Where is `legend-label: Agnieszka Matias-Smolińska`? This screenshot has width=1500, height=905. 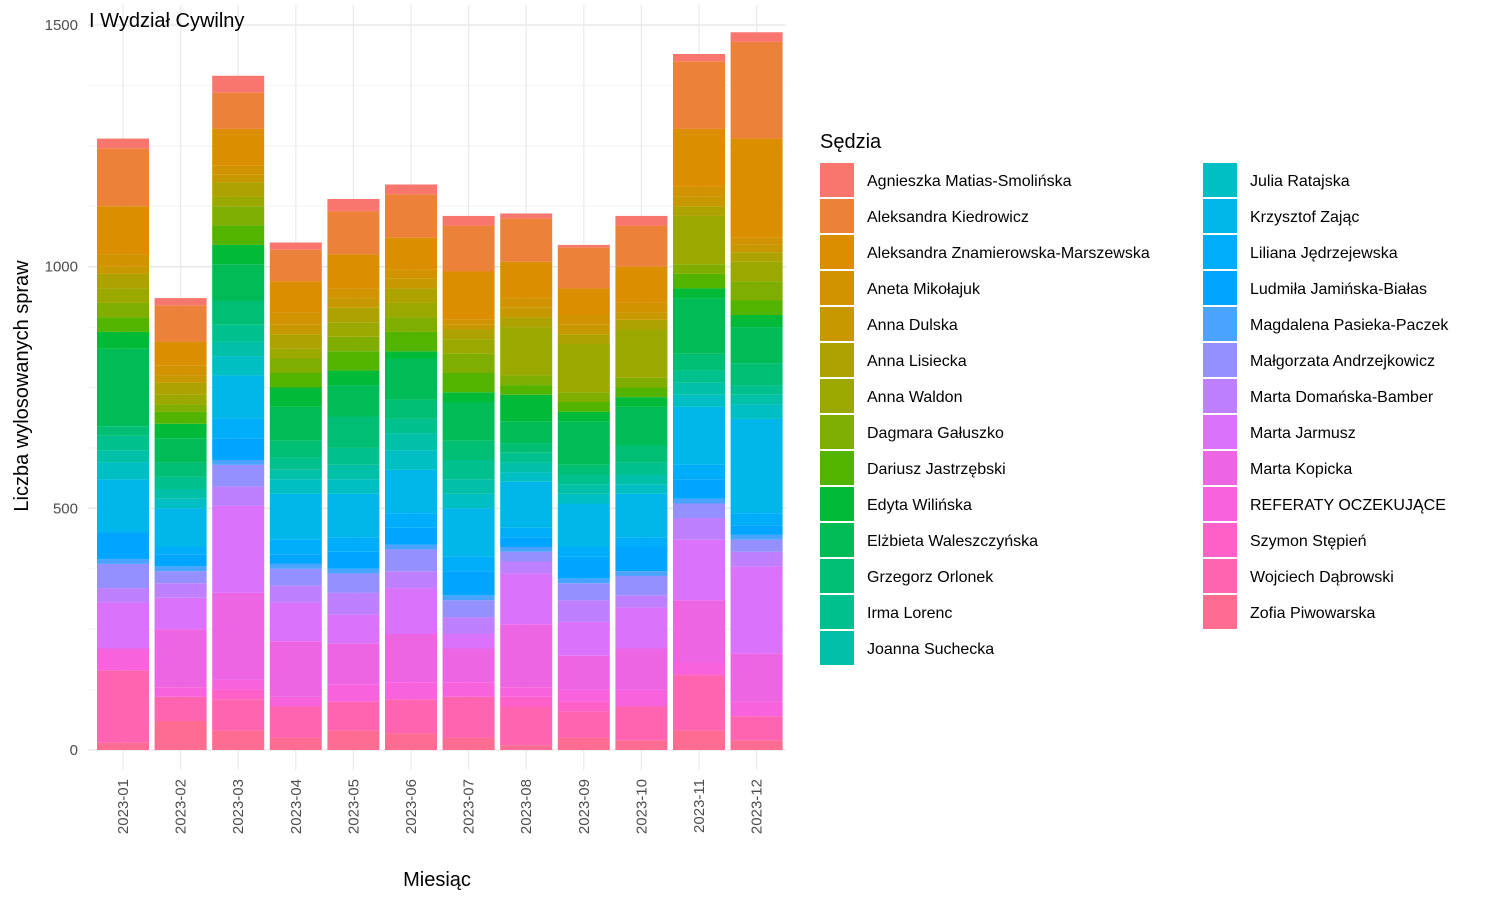 legend-label: Agnieszka Matias-Smolińska is located at coordinates (969, 181).